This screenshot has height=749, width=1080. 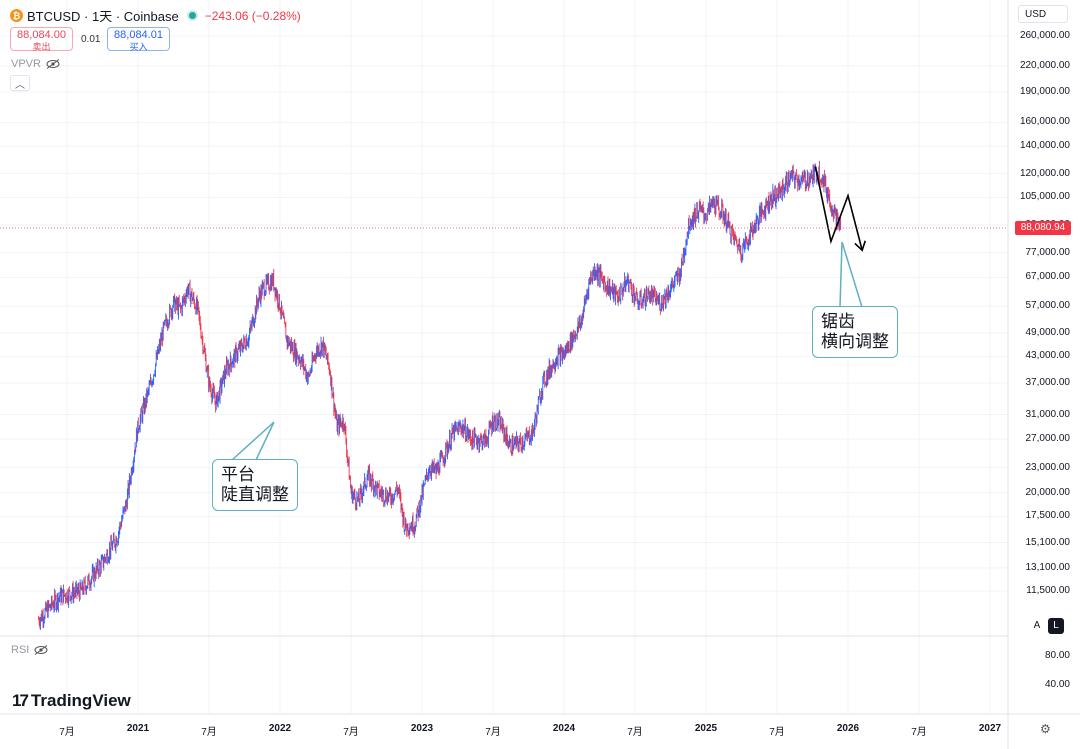 What do you see at coordinates (1057, 655) in the screenshot?
I see `rsi-tick-label: 80.00` at bounding box center [1057, 655].